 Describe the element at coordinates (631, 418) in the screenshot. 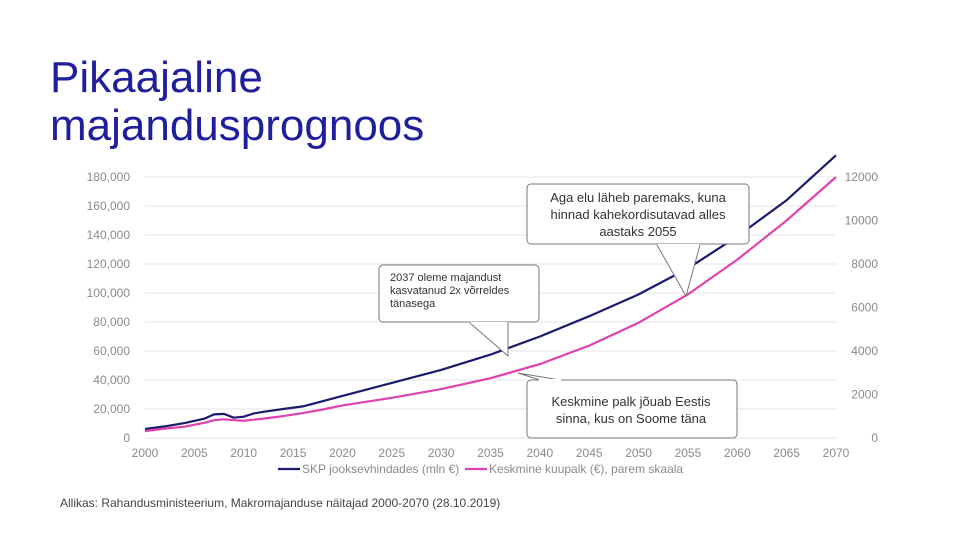

I see `callout-text-line: sinna, kus on Soome täna` at that location.